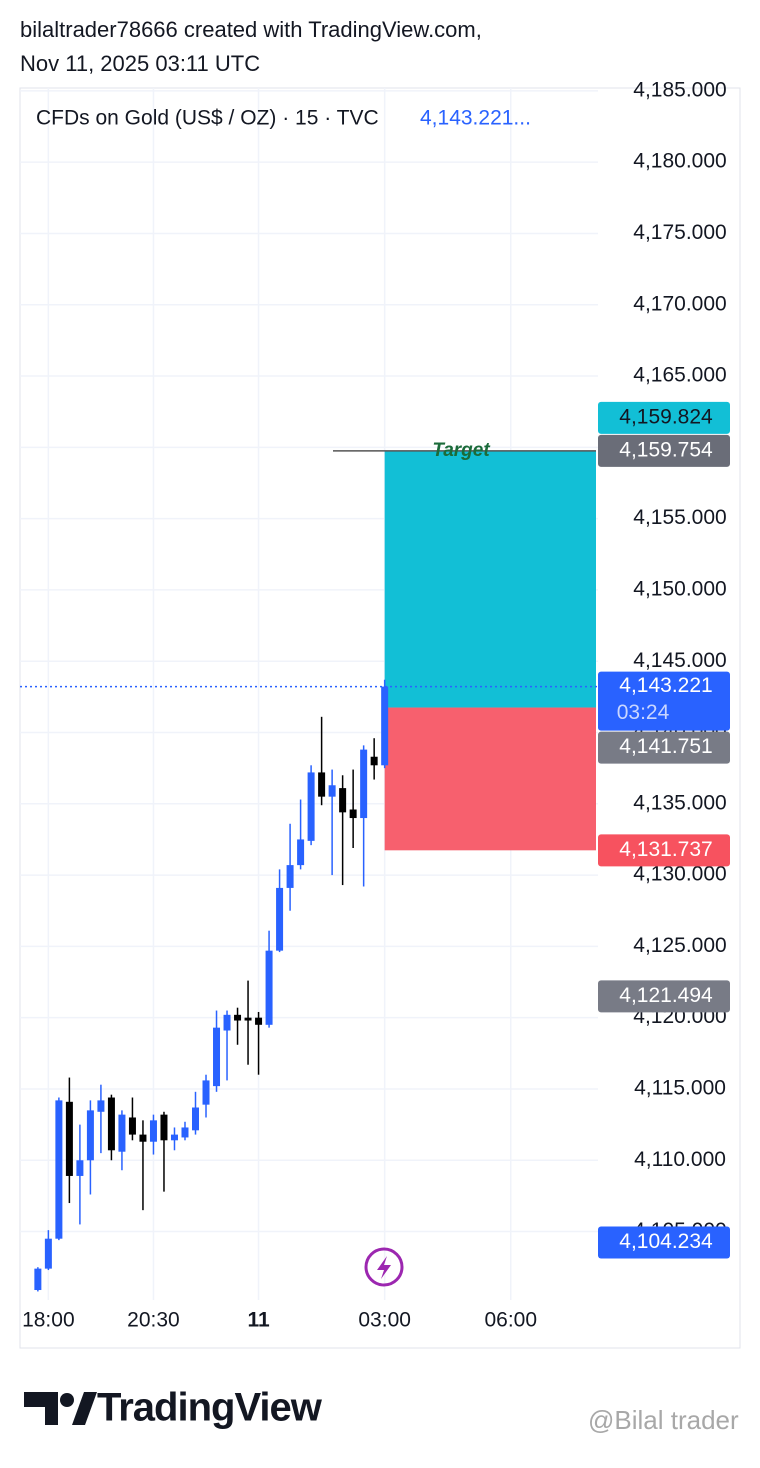 The image size is (760, 1468). What do you see at coordinates (679, 303) in the screenshot?
I see `y-tick-label: 4,170.000` at bounding box center [679, 303].